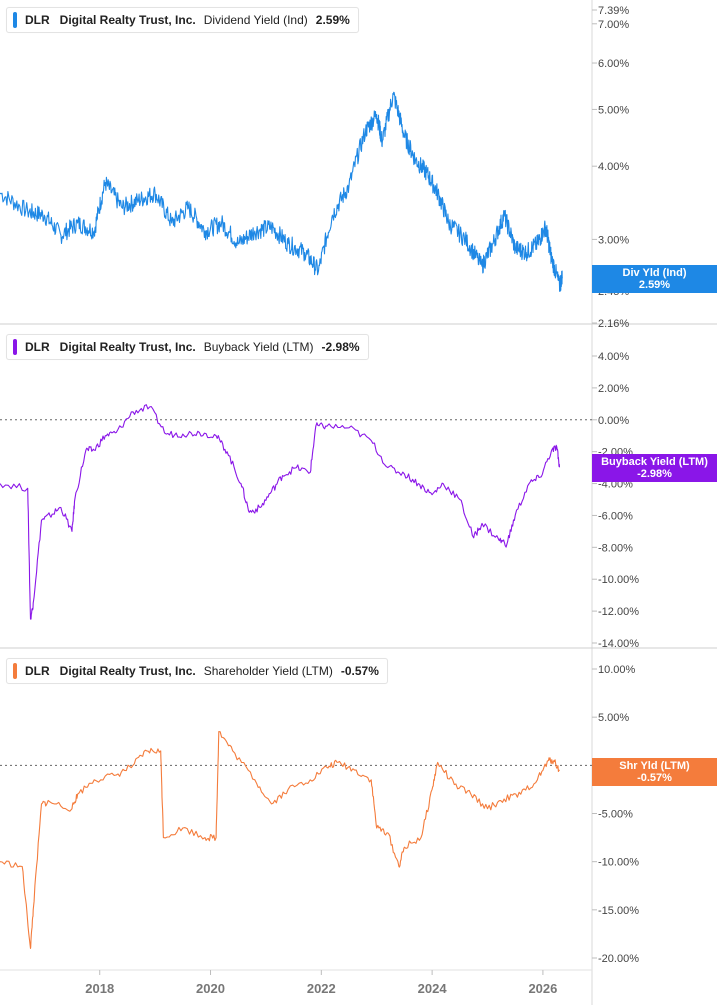 The height and width of the screenshot is (1005, 717). I want to click on x-axis: 2018 2020 2022 2024 2026, so click(321, 983).